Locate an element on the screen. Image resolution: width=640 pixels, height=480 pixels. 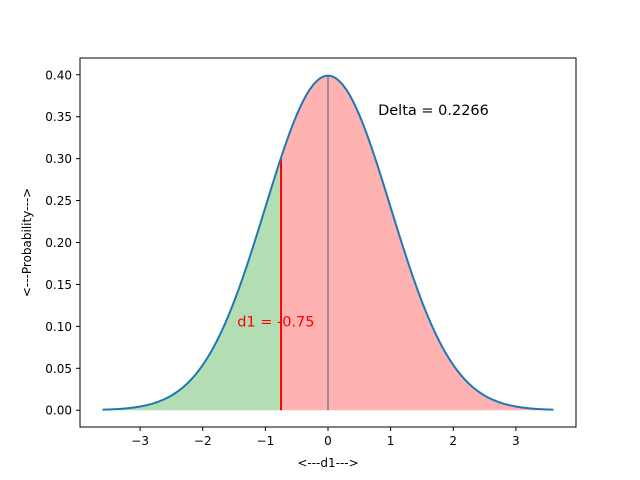
y-tick-label-2: 0.10 is located at coordinates (58, 327).